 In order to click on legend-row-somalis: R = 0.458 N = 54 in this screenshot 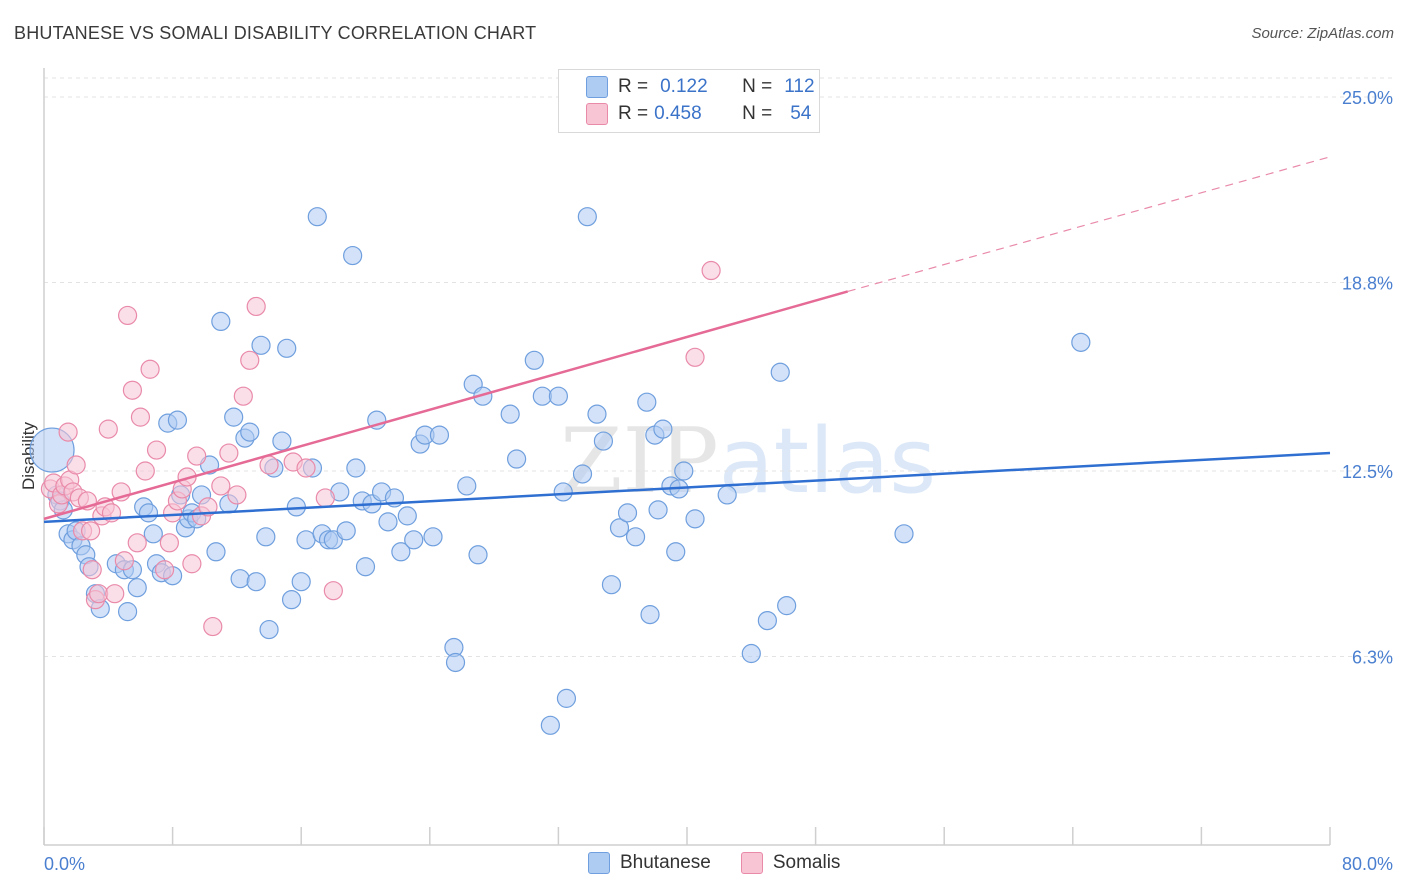, I will do `click(685, 114)`.